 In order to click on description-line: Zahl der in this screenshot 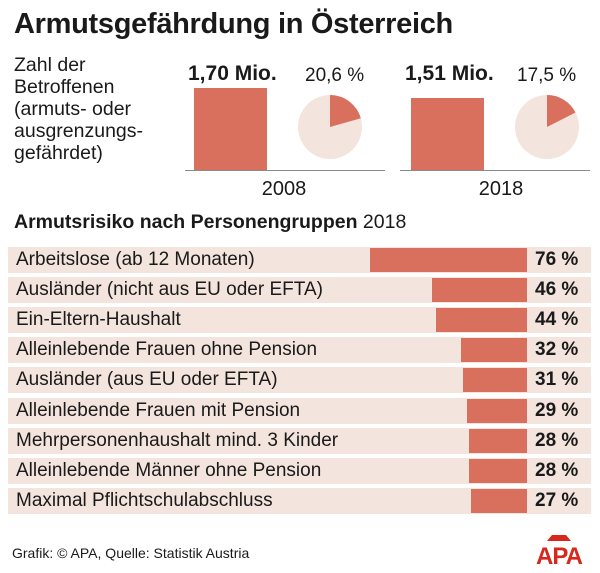, I will do `click(50, 65)`.